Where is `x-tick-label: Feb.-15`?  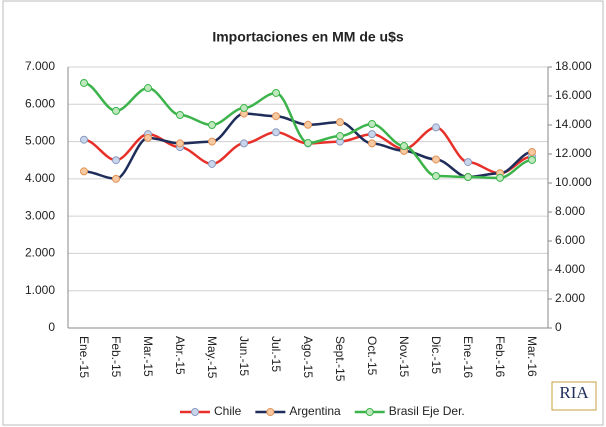 x-tick-label: Feb.-15 is located at coordinates (116, 357).